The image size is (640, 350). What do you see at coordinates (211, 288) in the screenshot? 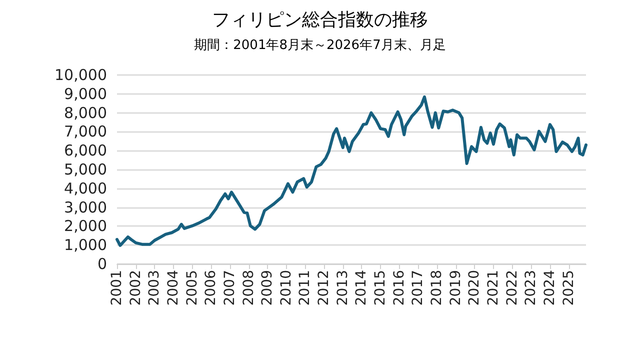
I see `x-tick-label: 2006` at bounding box center [211, 288].